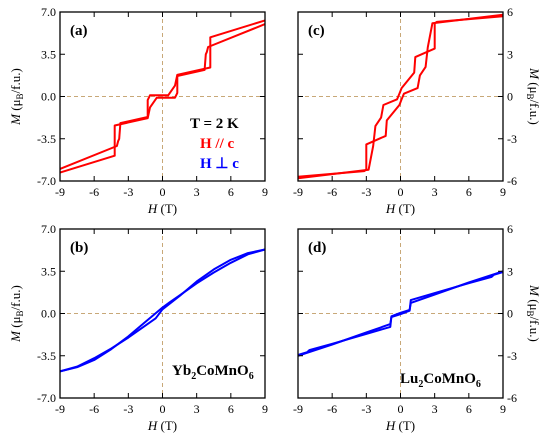 The height and width of the screenshot is (443, 550). Describe the element at coordinates (214, 124) in the screenshot. I see `temperature-label: T = 2 K` at that location.